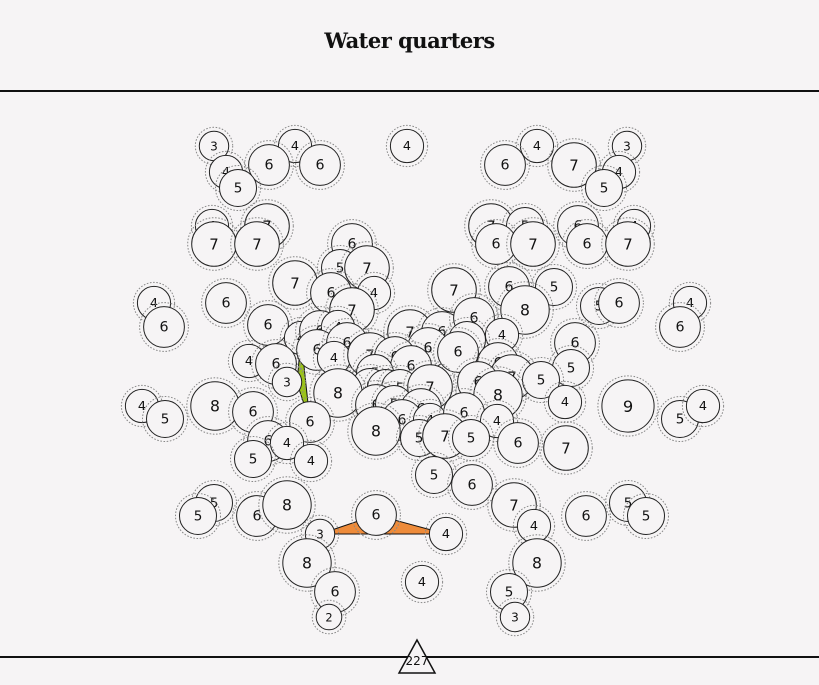  I want to click on circle-node: 9, so click(628, 406).